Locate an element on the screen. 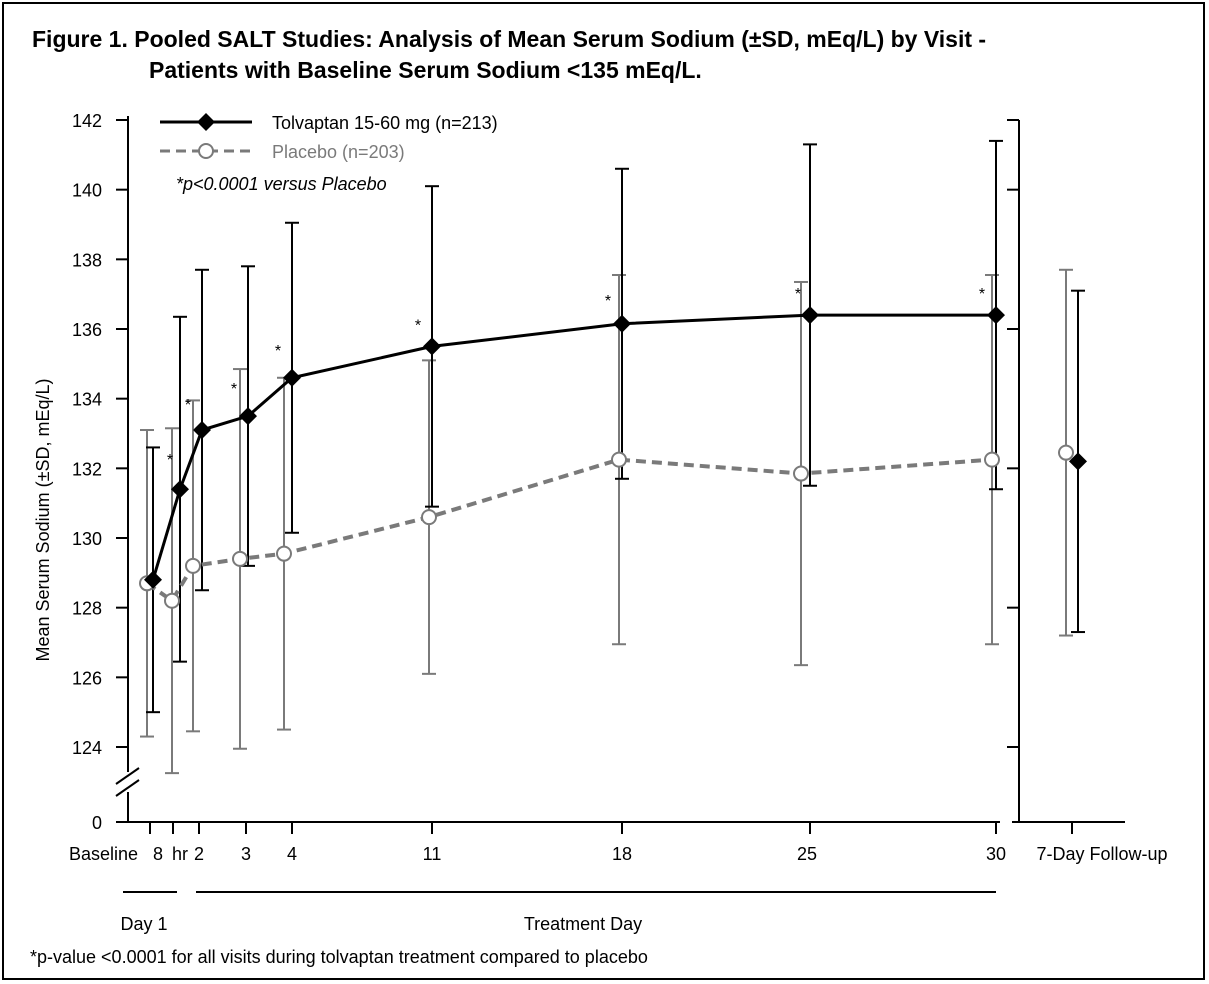 The width and height of the screenshot is (1209, 984). y-tick-label: 126 is located at coordinates (87, 678).